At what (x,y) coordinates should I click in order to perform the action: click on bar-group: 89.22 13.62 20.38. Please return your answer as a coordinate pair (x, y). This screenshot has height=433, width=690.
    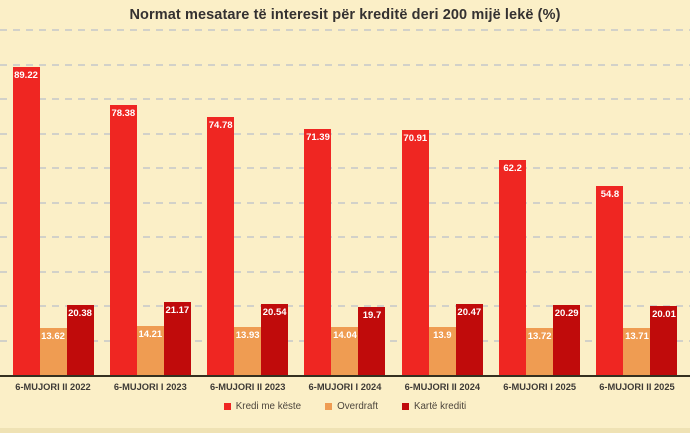
    Looking at the image, I should click on (53, 202).